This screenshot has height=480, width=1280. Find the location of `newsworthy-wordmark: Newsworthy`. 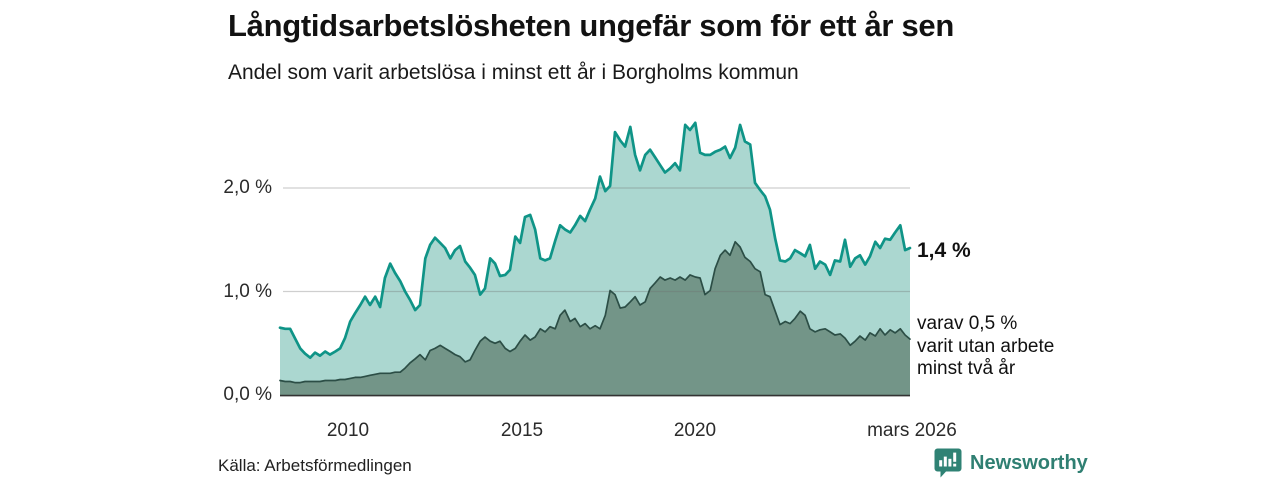

newsworthy-wordmark: Newsworthy is located at coordinates (1029, 462).